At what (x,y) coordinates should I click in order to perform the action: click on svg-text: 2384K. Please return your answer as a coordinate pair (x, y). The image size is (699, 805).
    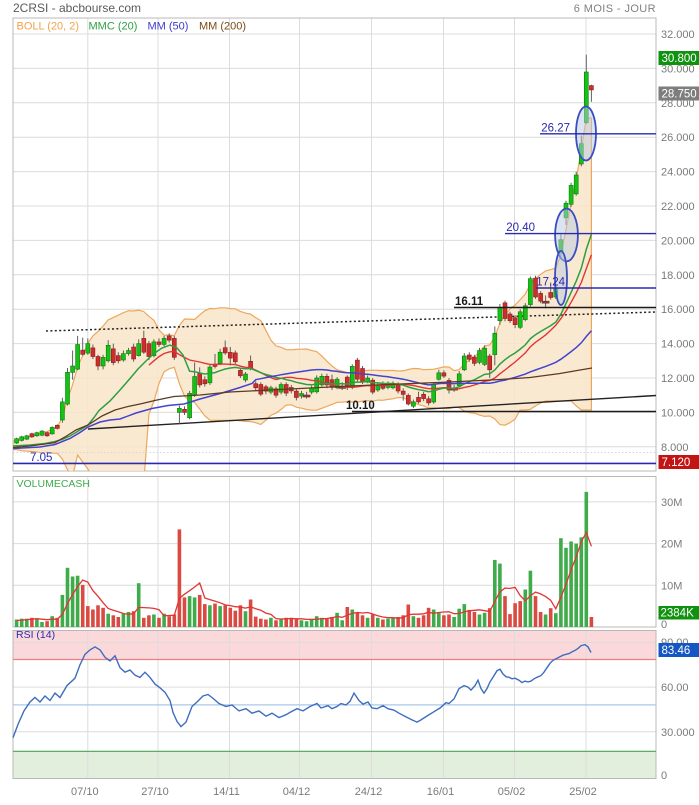
    Looking at the image, I should click on (678, 614).